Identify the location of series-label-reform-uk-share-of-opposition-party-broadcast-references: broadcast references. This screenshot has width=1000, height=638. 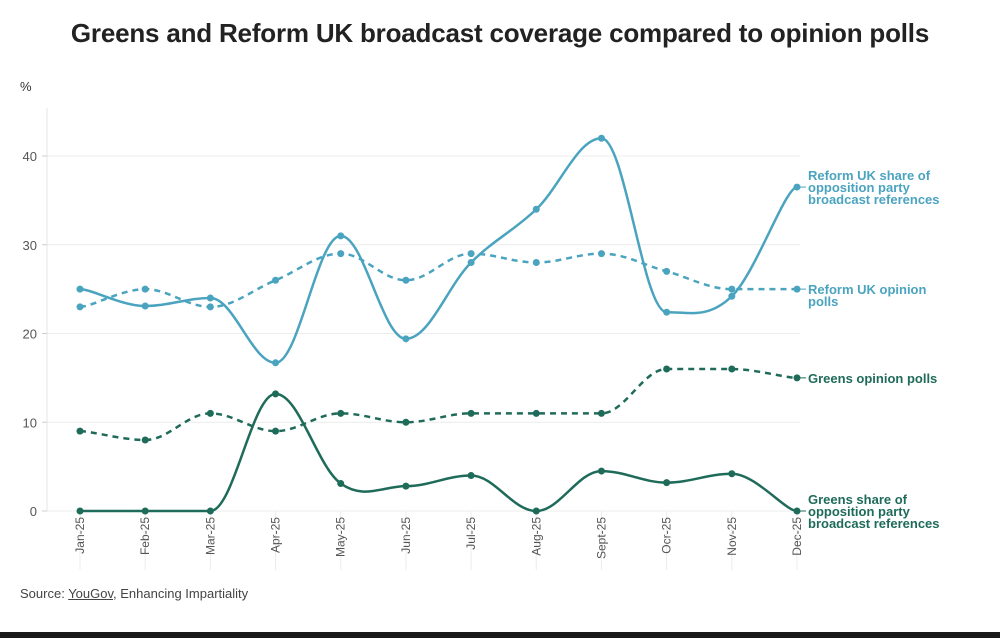
(874, 199).